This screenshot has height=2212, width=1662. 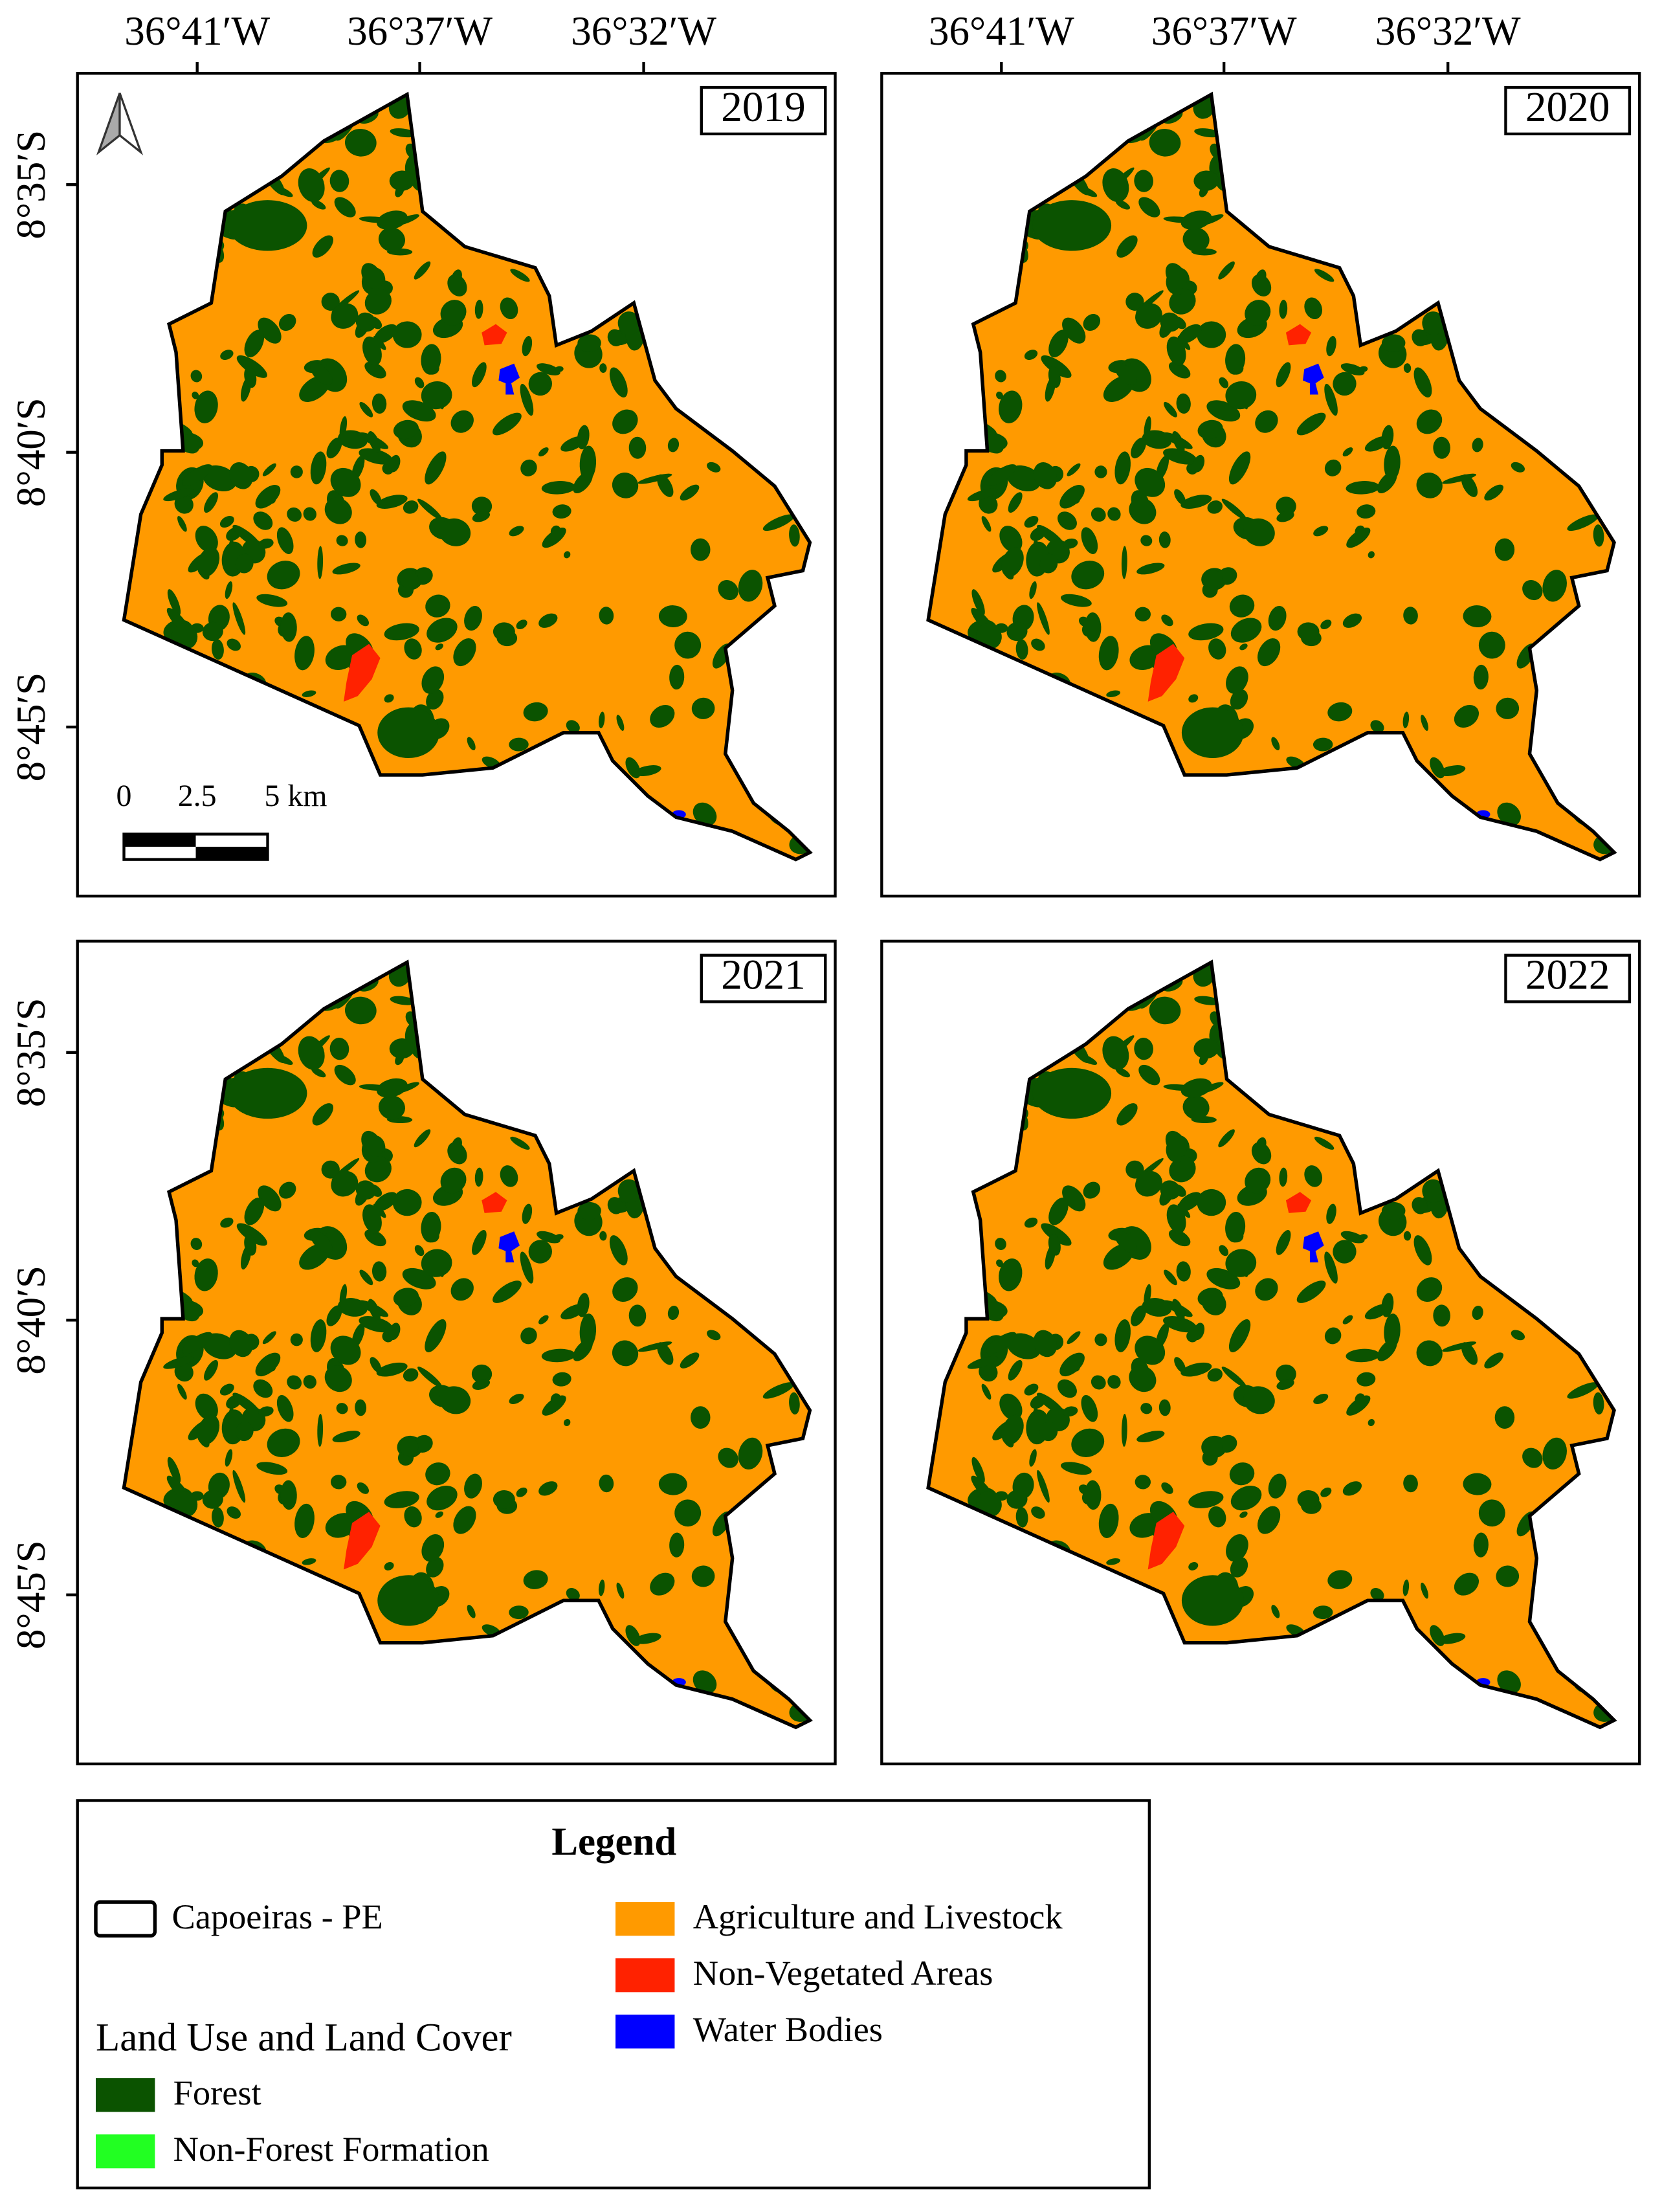 I want to click on scale-label: 5 km, so click(x=295, y=796).